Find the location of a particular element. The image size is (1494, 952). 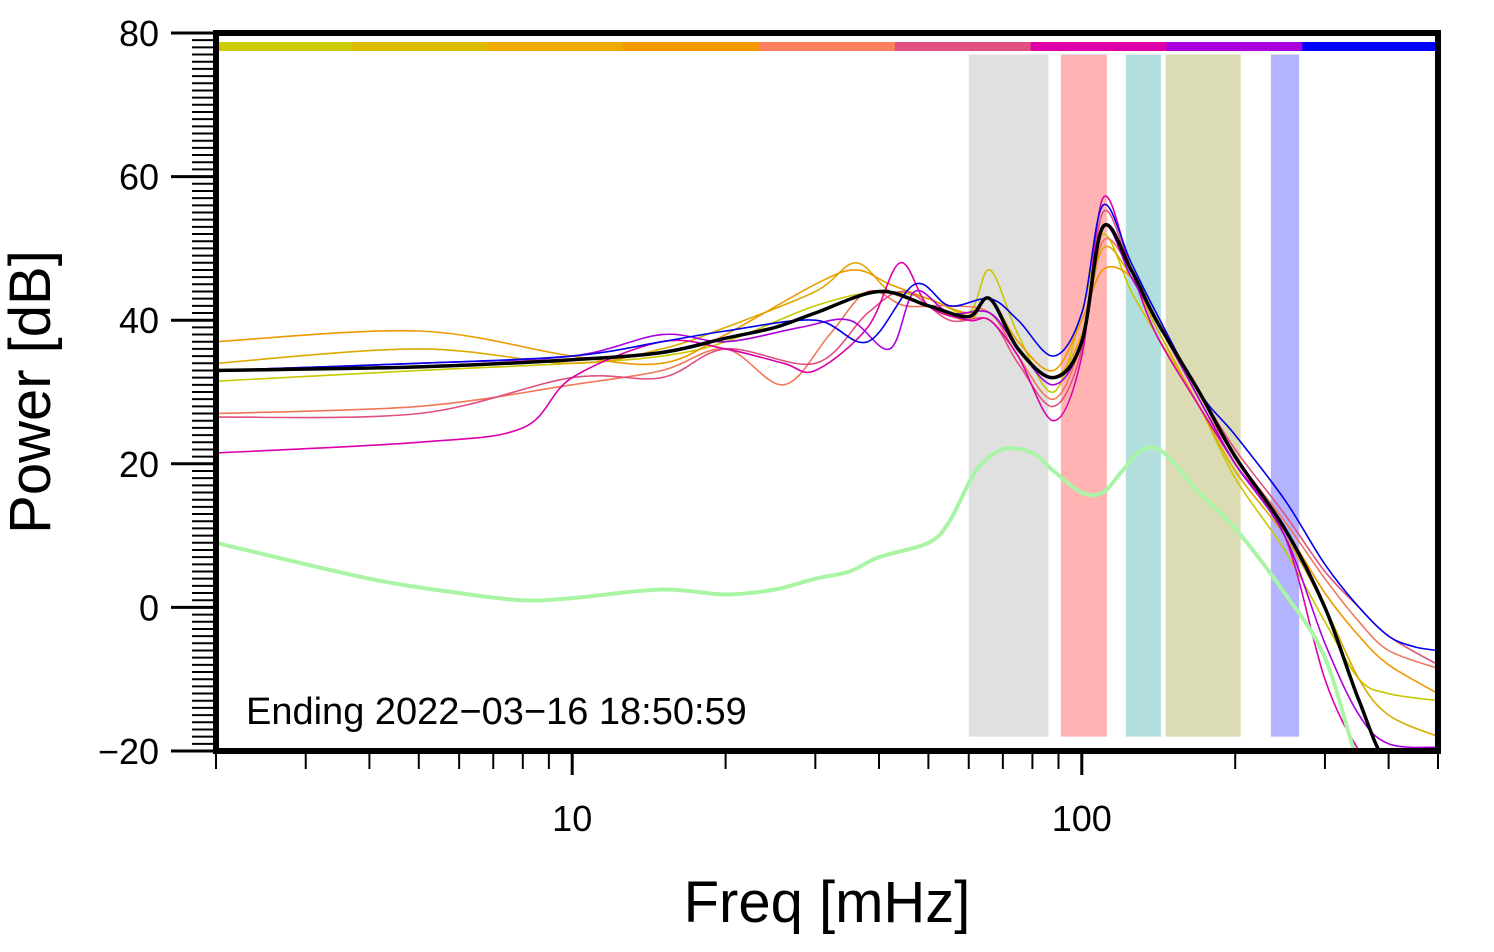

y-tick-label: 80 is located at coordinates (139, 33).